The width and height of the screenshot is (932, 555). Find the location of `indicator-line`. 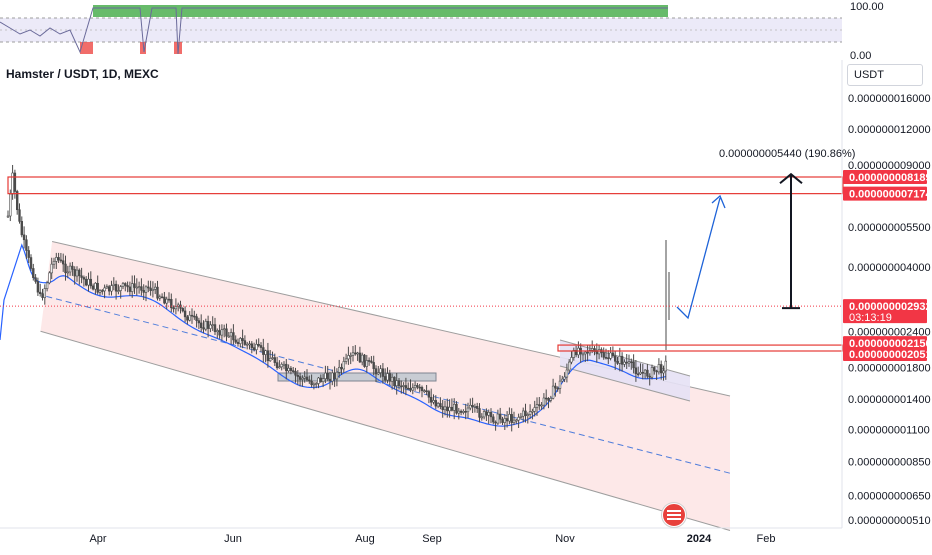

indicator-line is located at coordinates (334, 31).